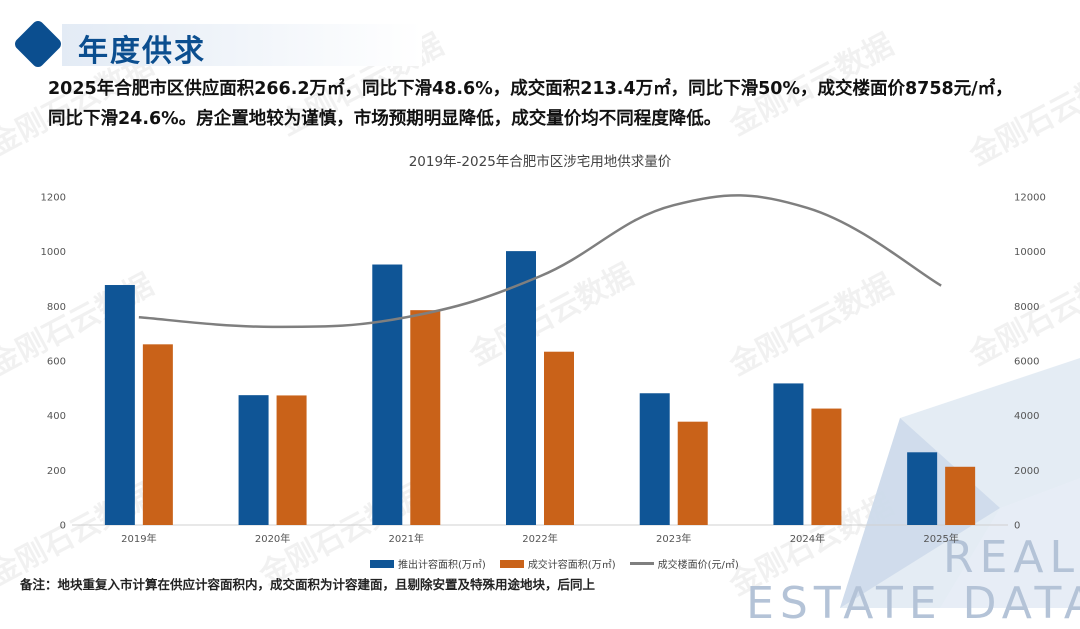 This screenshot has width=1080, height=629. I want to click on legend-label-deal: 成交计容面积(万㎡), so click(572, 563).